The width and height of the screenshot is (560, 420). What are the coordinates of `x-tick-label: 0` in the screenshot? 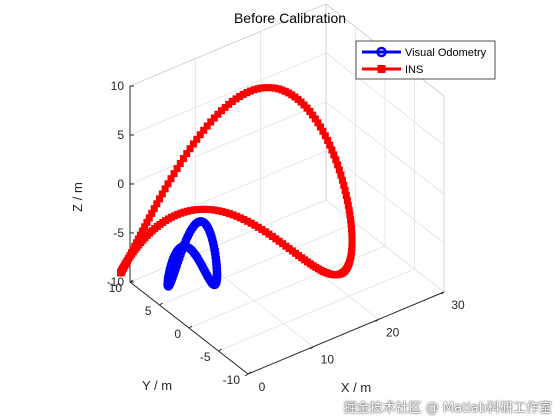 It's located at (262, 387).